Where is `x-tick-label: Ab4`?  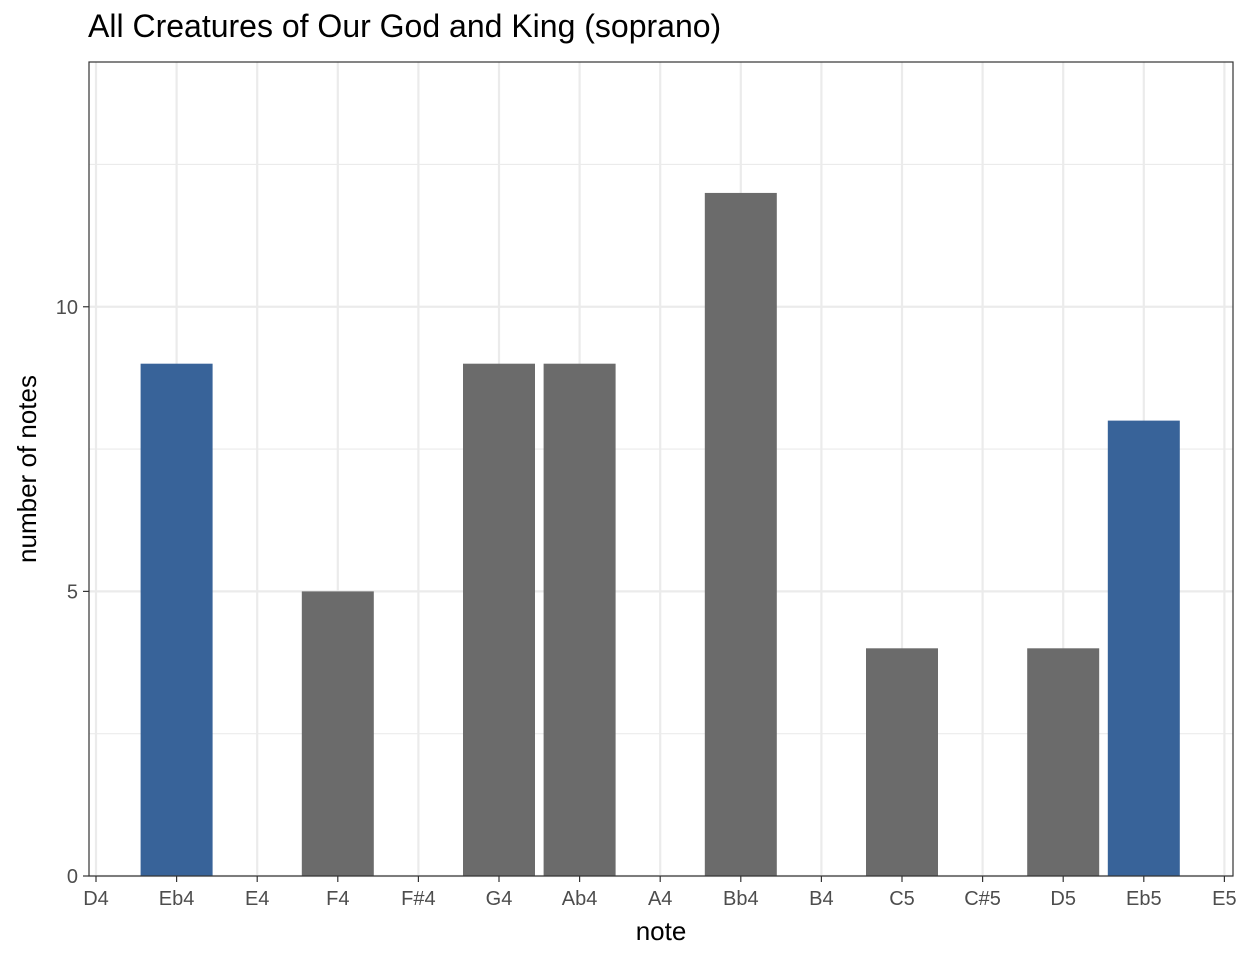
x-tick-label: Ab4 is located at coordinates (580, 899).